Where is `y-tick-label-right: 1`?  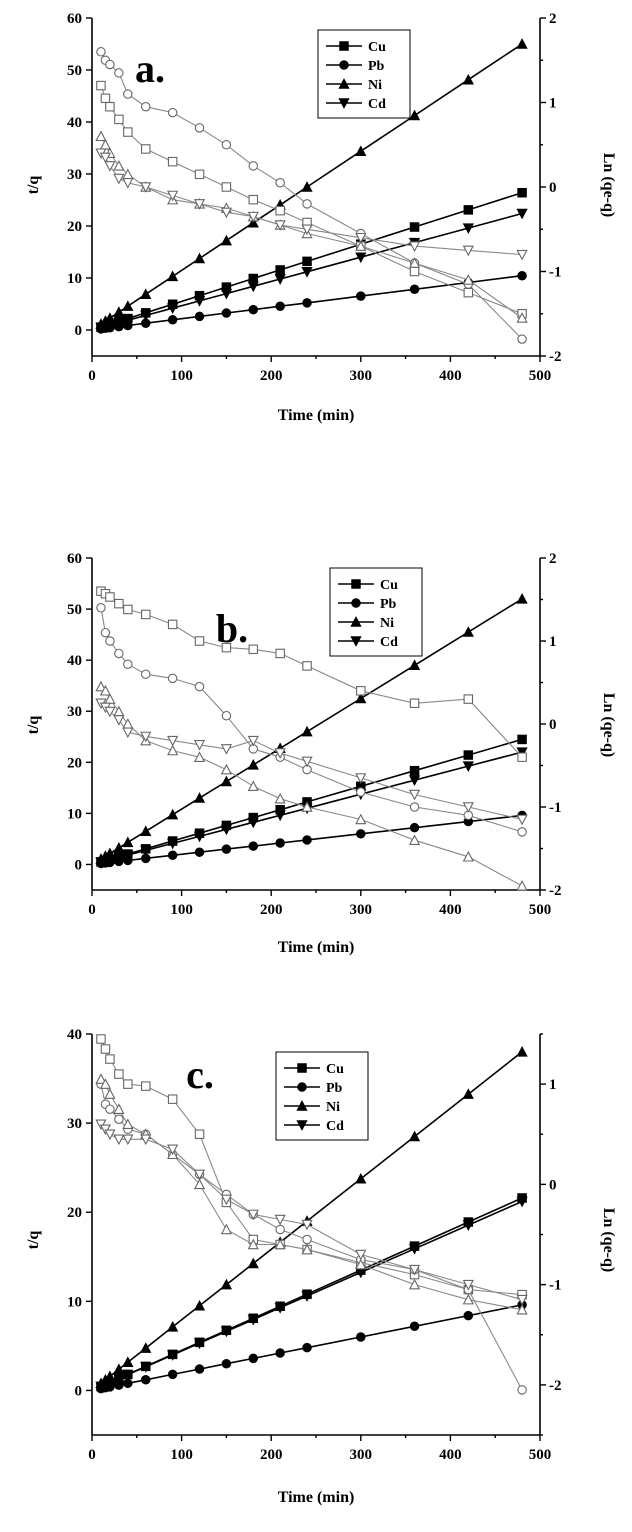 y-tick-label-right: 1 is located at coordinates (553, 104).